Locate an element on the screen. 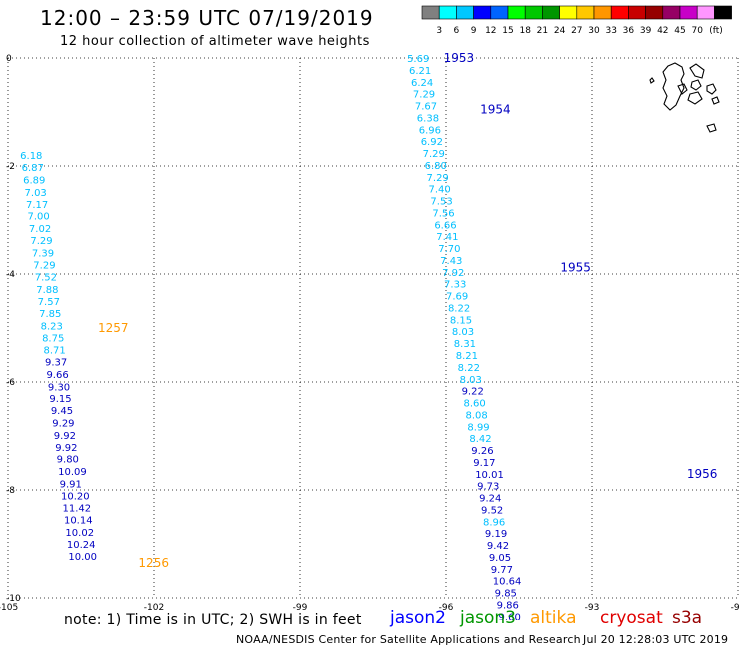  wave-height-value: 6.89 is located at coordinates (34, 181).